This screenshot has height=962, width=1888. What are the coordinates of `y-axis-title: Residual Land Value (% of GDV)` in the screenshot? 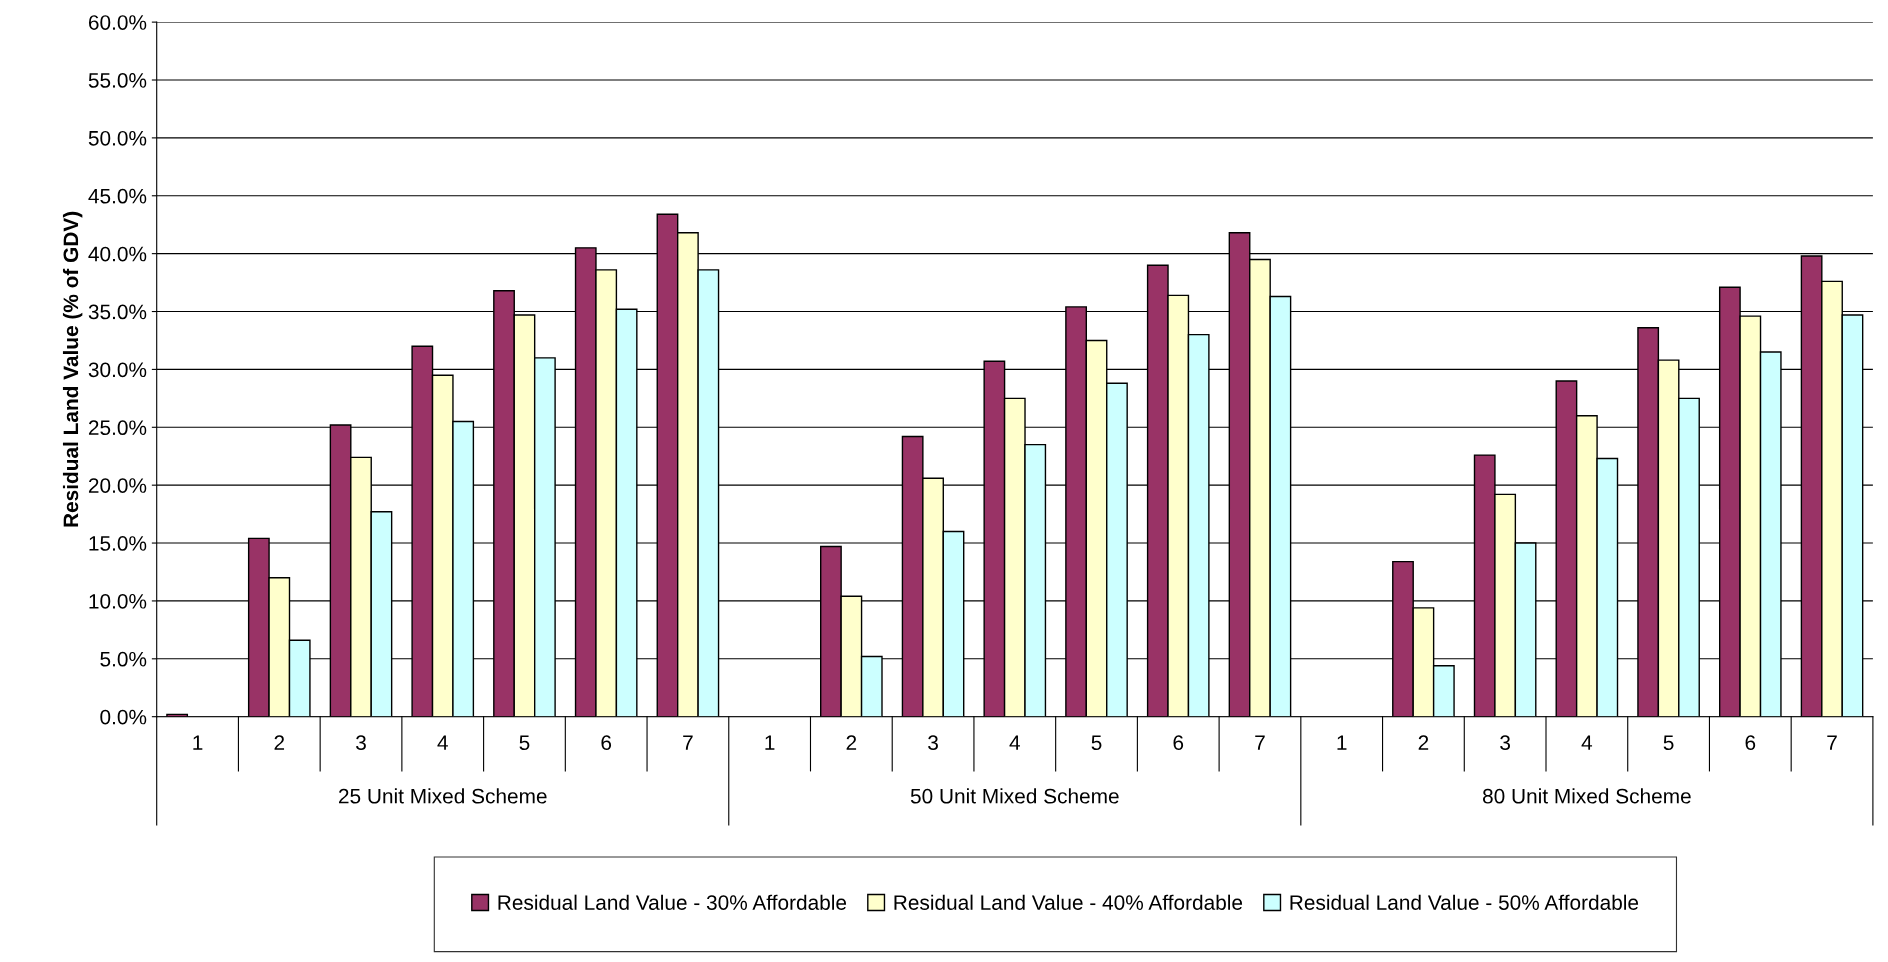 It's located at (72, 369).